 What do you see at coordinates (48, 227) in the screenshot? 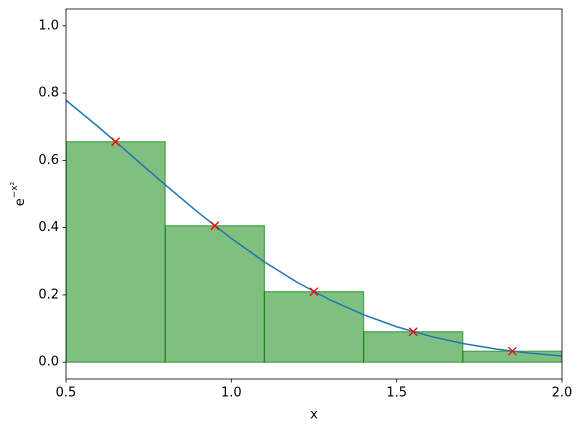
I see `y-tick-label: 0.4` at bounding box center [48, 227].